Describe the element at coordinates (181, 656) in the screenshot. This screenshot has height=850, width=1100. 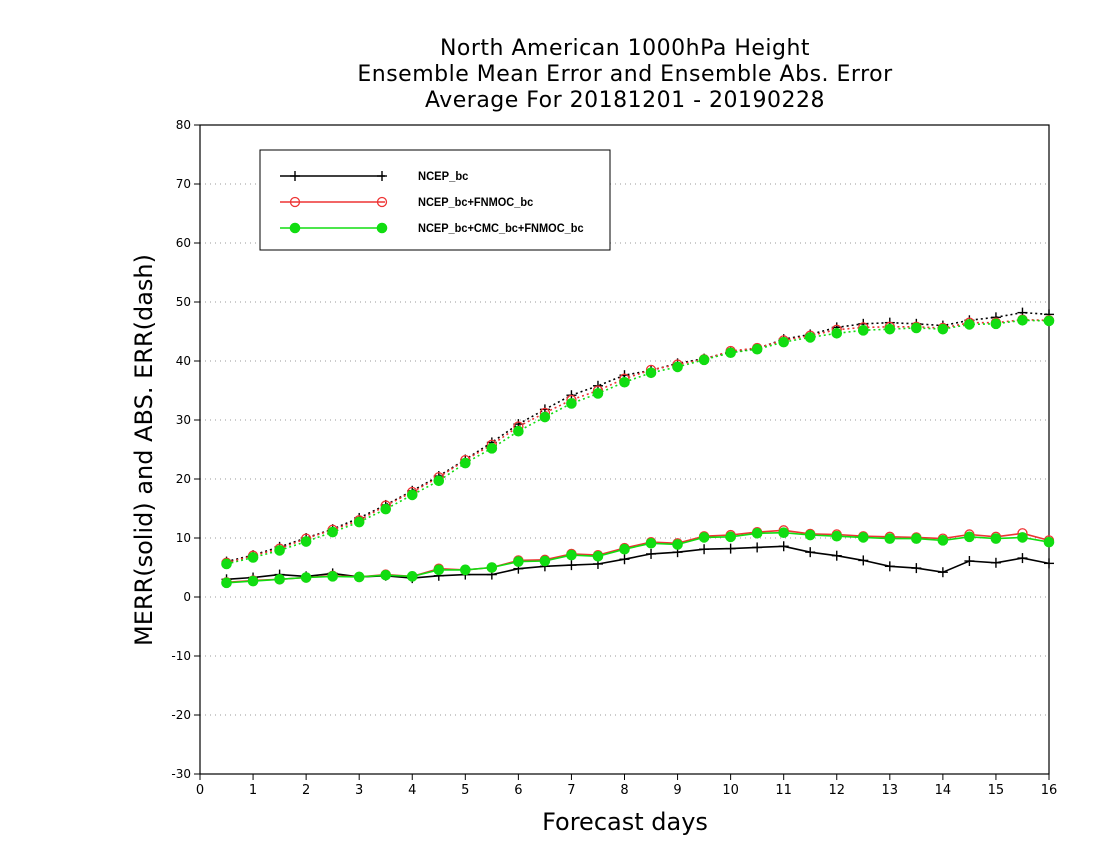
I see `y-tick-label-2: -10` at that location.